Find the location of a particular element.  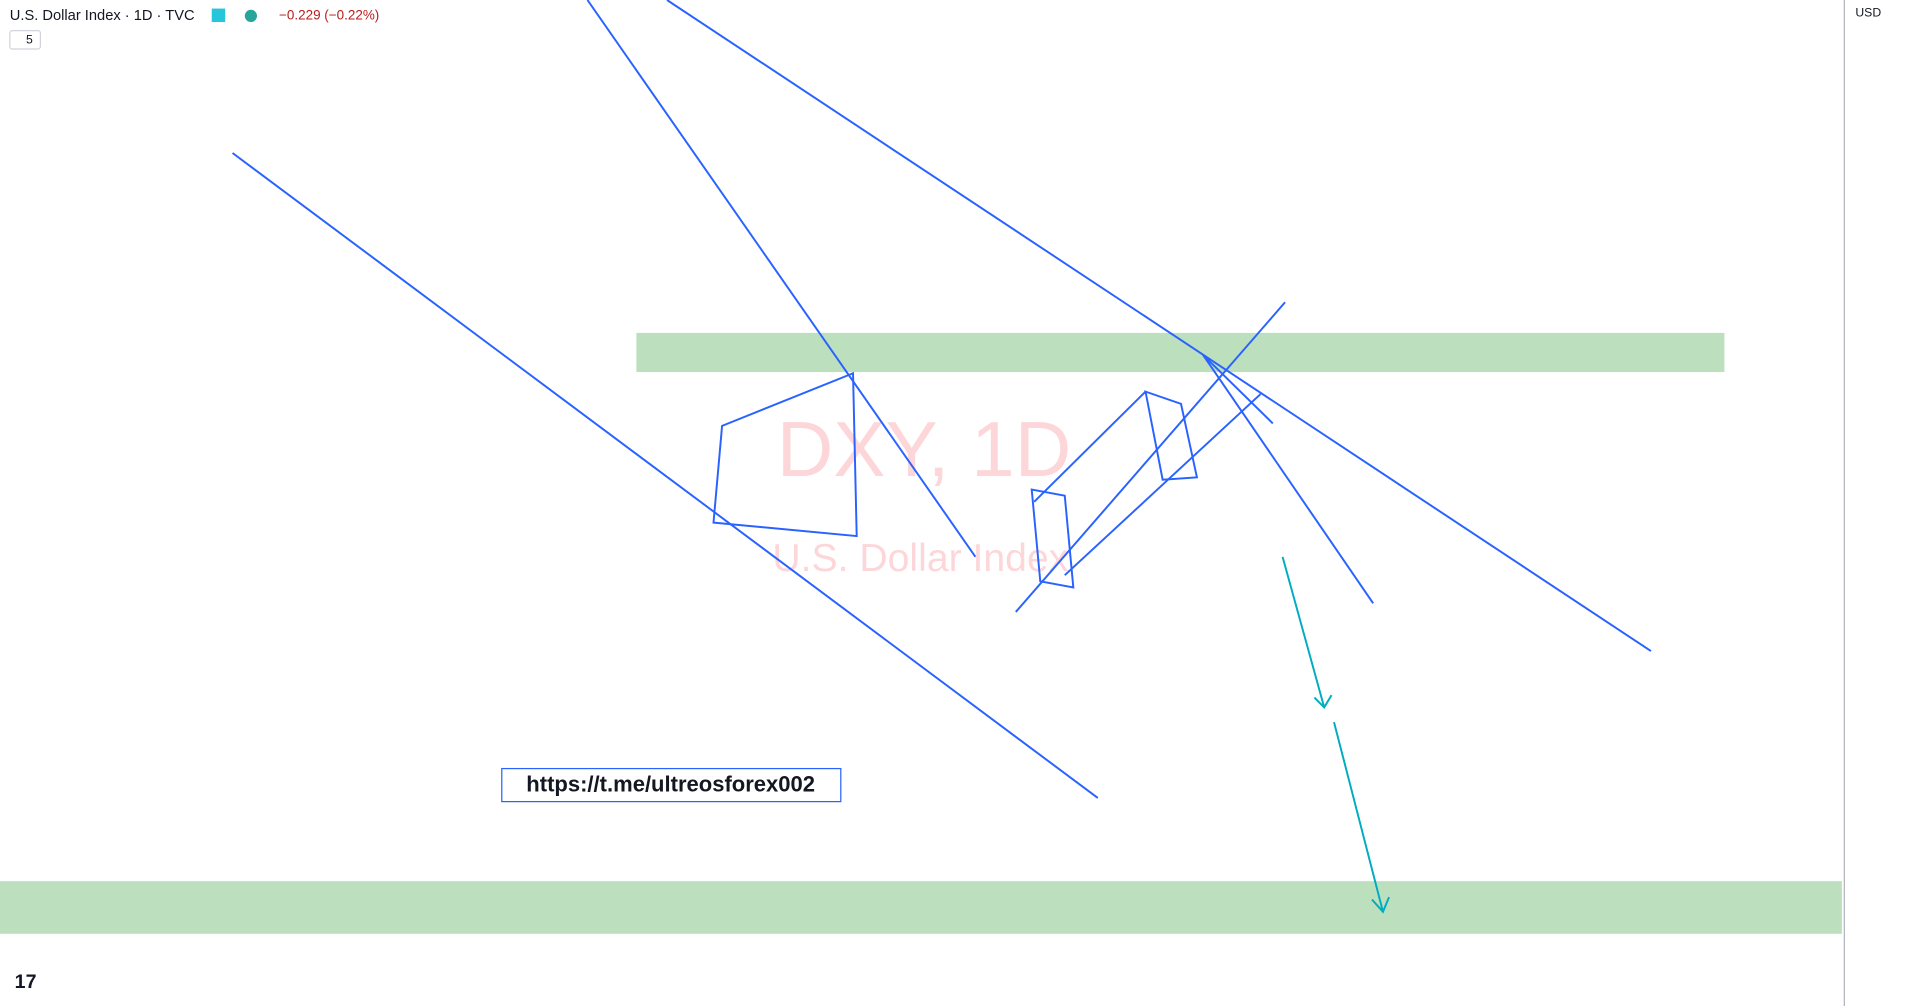

link-box is located at coordinates (671, 785).